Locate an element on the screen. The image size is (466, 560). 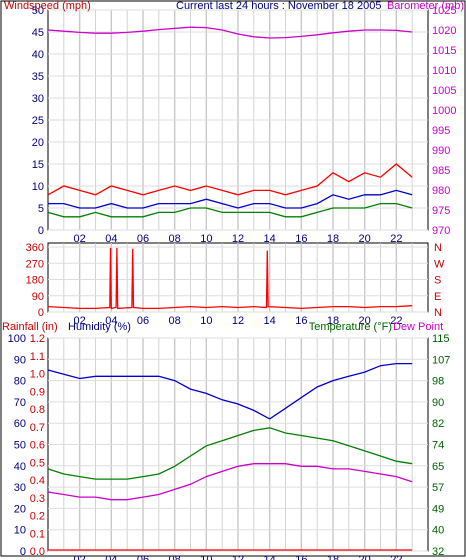
right-tick-label: 995 is located at coordinates (441, 131).